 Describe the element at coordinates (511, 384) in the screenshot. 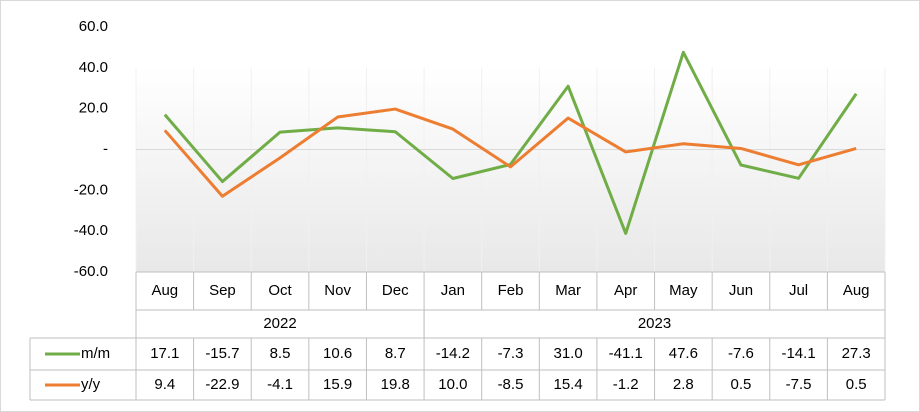

I see `table-value: -8.5` at that location.